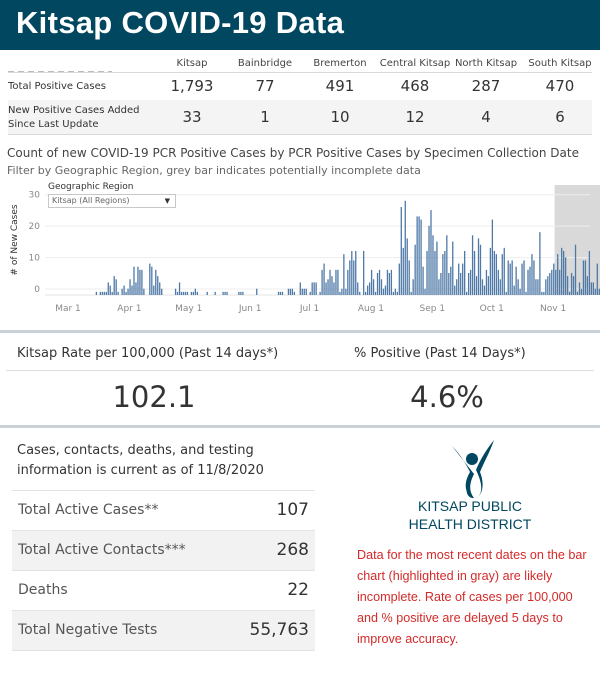 This screenshot has height=680, width=600. What do you see at coordinates (470, 524) in the screenshot?
I see `logo-line2: HEALTH DISTRICT` at bounding box center [470, 524].